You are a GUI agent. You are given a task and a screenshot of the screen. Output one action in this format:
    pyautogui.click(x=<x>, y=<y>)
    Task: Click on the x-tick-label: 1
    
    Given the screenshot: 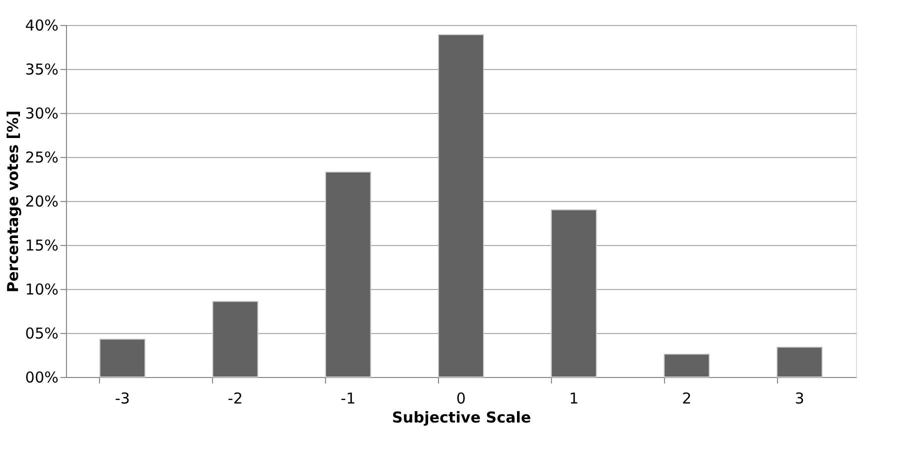 What is the action you would take?
    pyautogui.click(x=574, y=399)
    